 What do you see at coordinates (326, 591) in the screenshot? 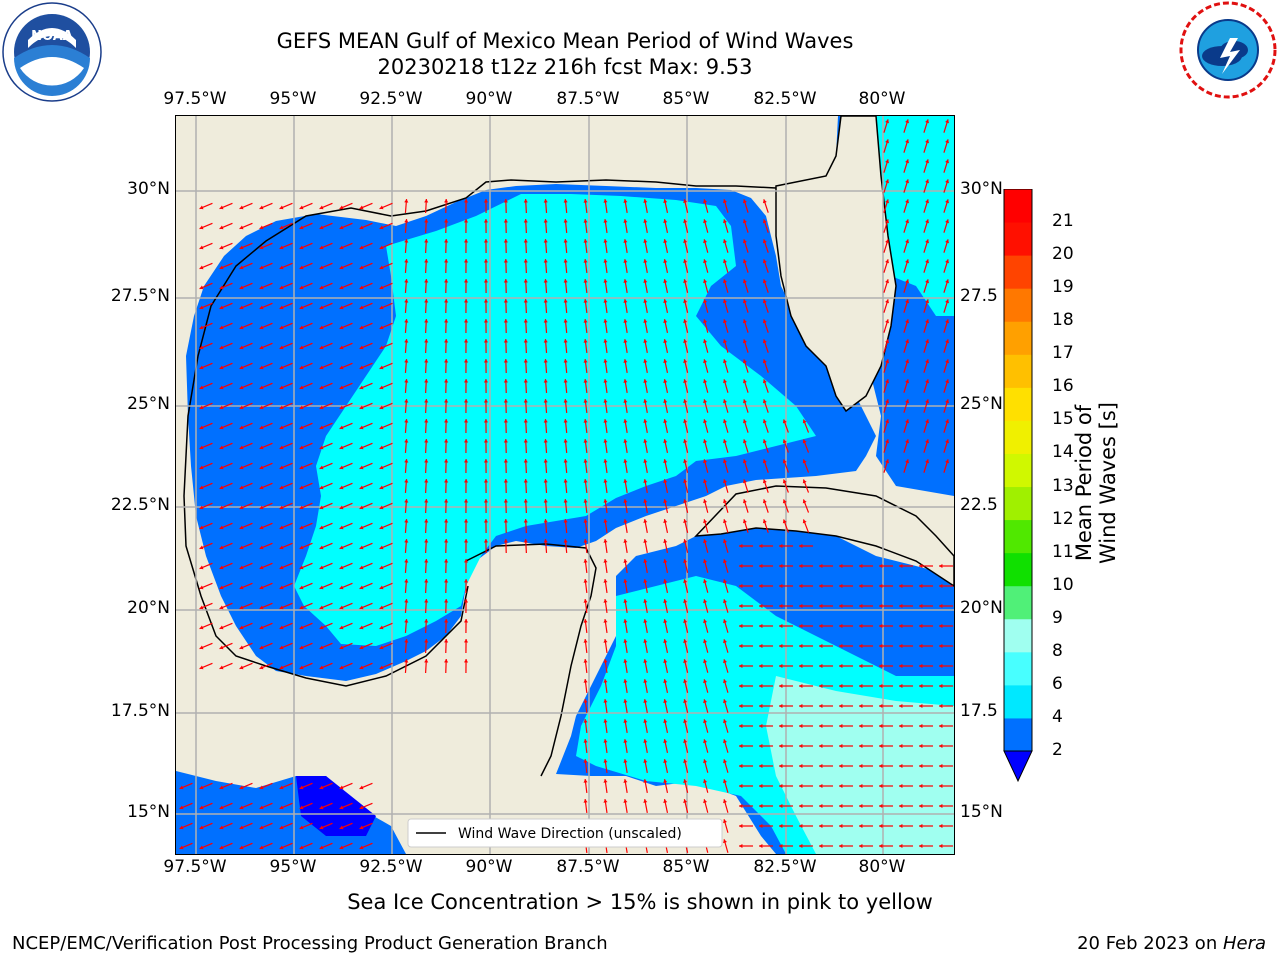
I see `mexico-gulf-coast` at bounding box center [326, 591].